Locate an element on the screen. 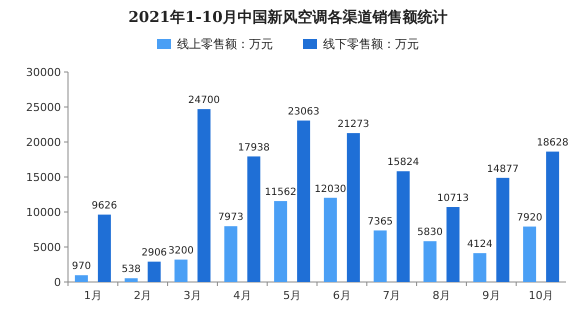 The image size is (576, 329). y-tick-label: 20000 is located at coordinates (43, 142).